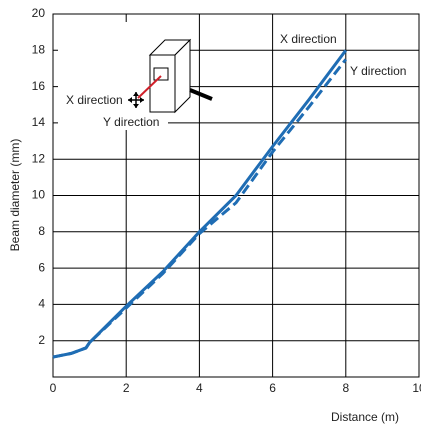 The width and height of the screenshot is (421, 427). What do you see at coordinates (39, 195) in the screenshot?
I see `y-tick-label: 10` at bounding box center [39, 195].